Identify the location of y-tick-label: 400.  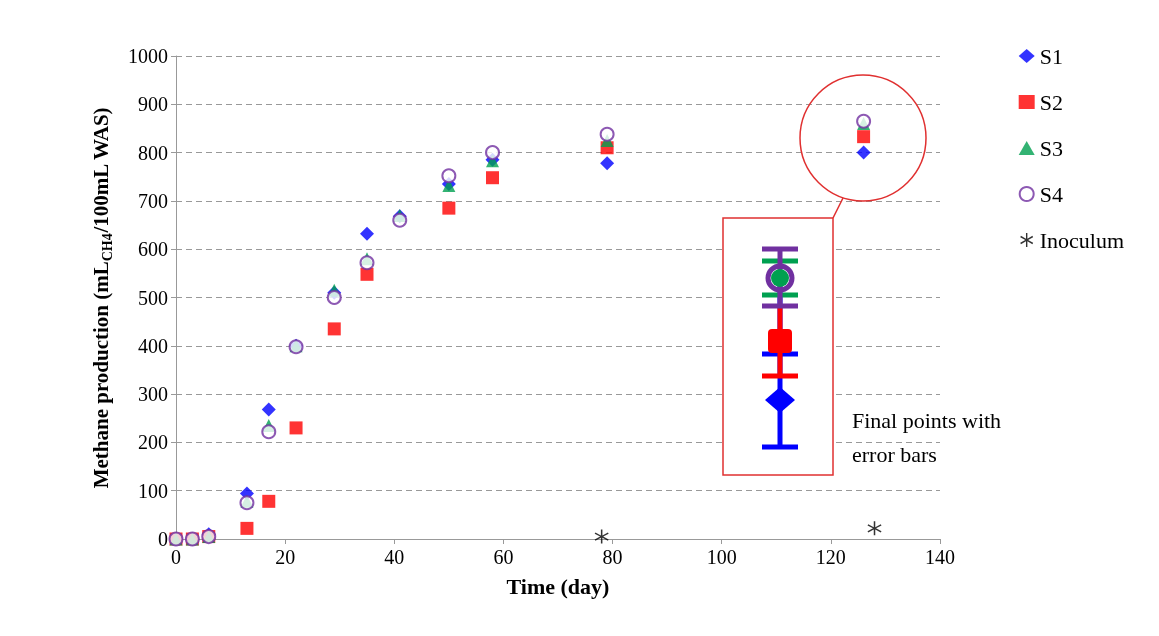
(153, 345).